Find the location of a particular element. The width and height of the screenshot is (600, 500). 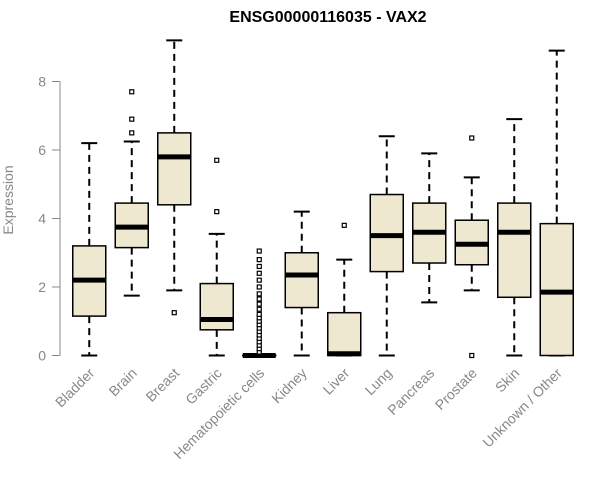

x-tick-label: Pancreas is located at coordinates (410, 391).